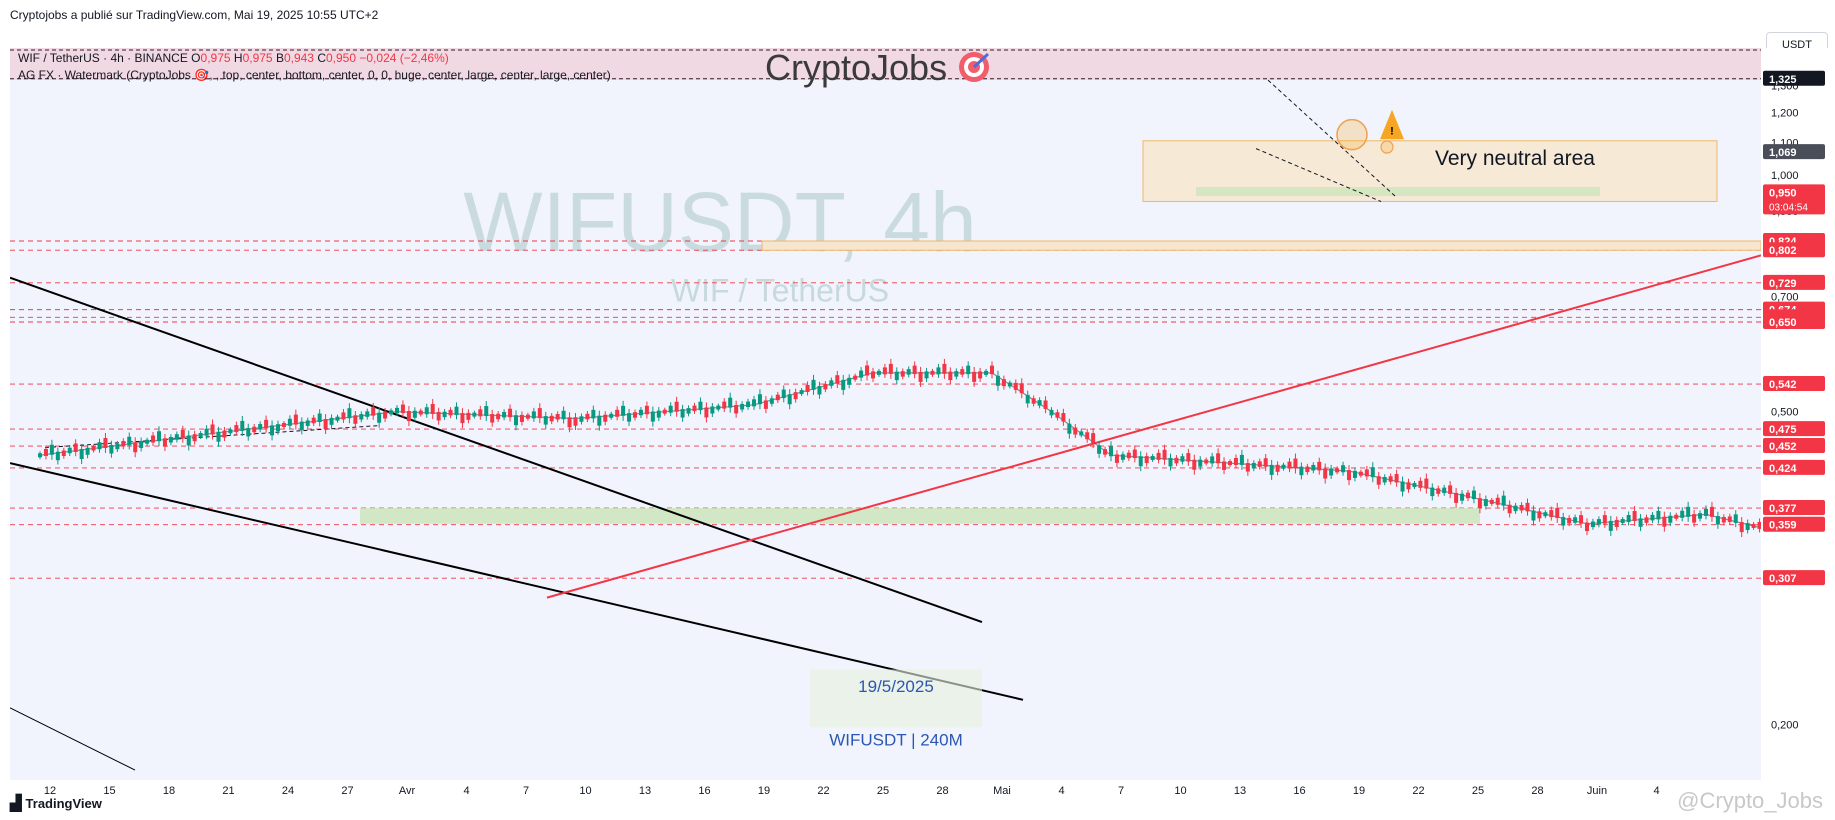 The height and width of the screenshot is (820, 1835). Describe the element at coordinates (1783, 526) in the screenshot. I see `price-label: 0,359` at that location.